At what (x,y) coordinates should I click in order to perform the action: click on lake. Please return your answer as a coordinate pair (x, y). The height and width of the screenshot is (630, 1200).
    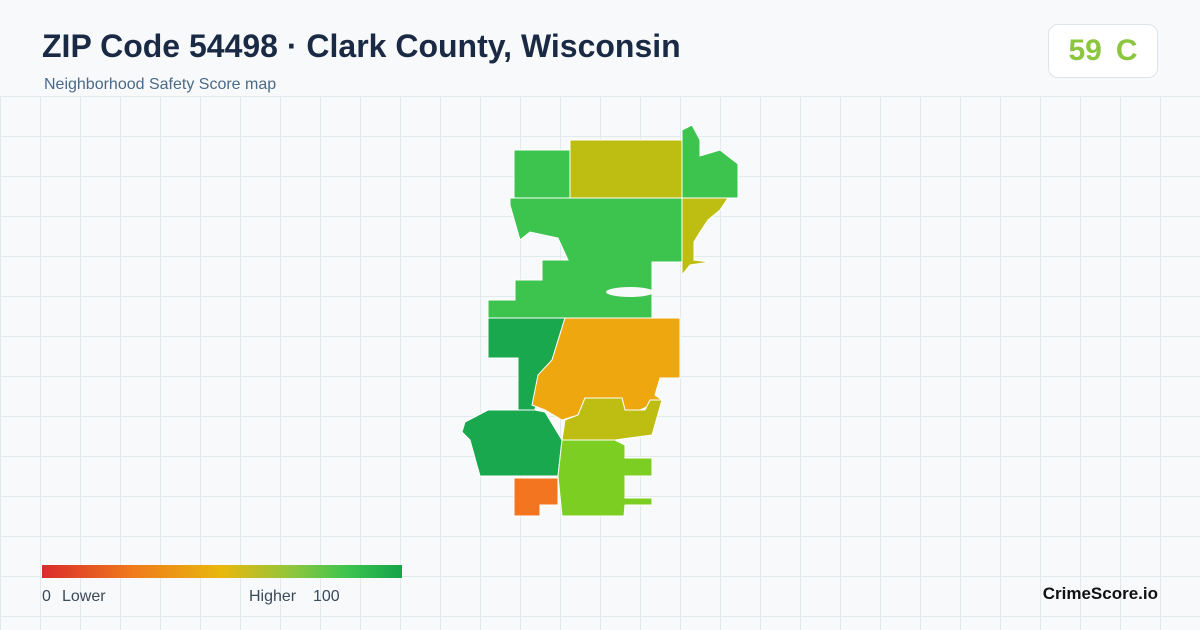
    Looking at the image, I should click on (630, 292).